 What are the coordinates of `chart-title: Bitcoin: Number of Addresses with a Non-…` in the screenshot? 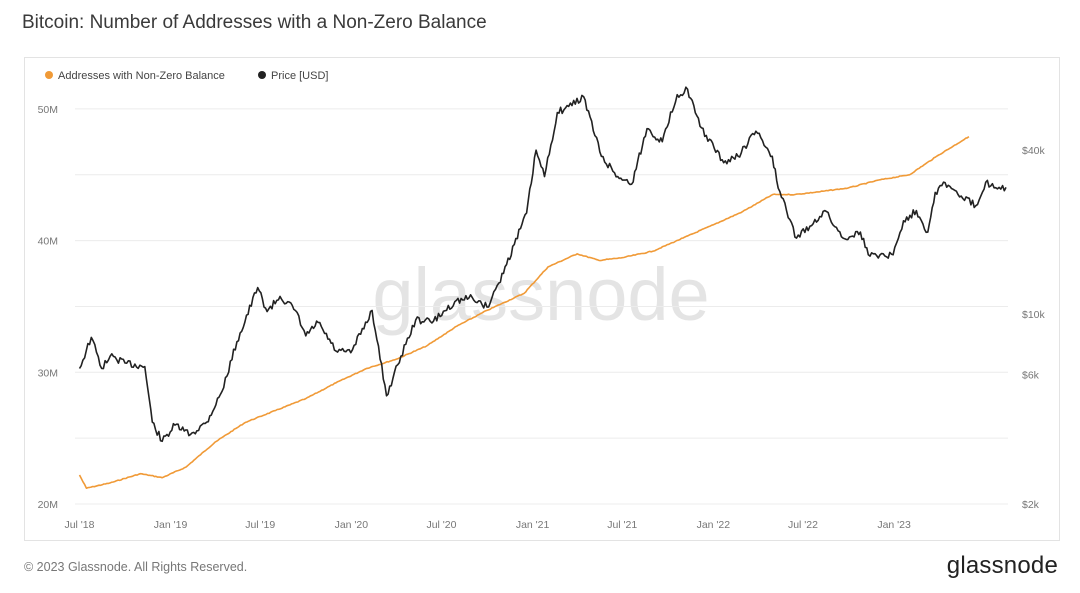 It's located at (254, 22).